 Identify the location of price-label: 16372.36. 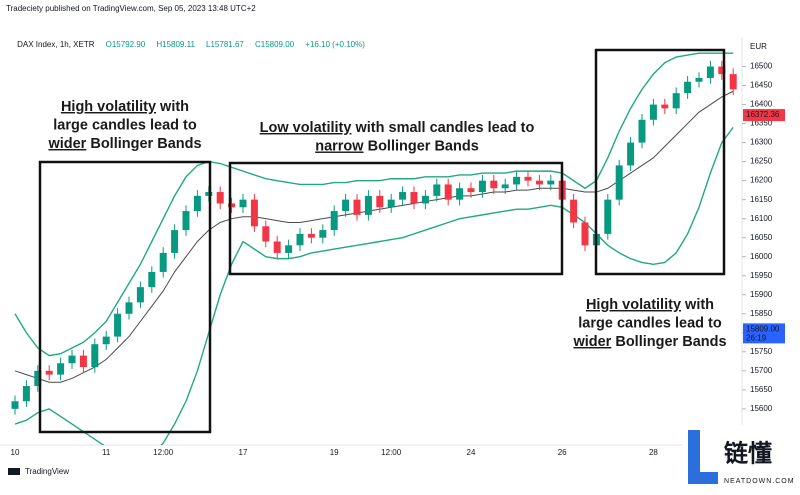
(763, 114).